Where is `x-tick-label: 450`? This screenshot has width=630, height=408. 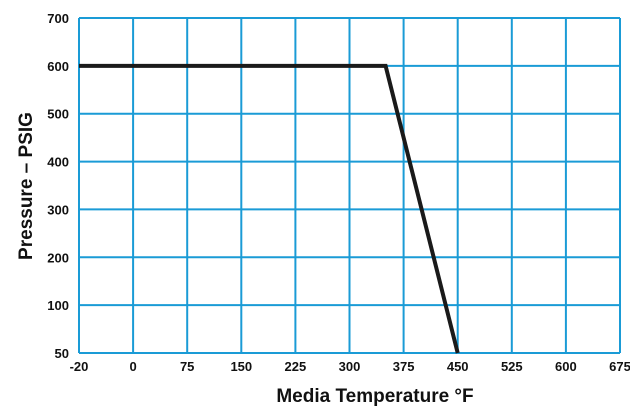 x-tick-label: 450 is located at coordinates (458, 366).